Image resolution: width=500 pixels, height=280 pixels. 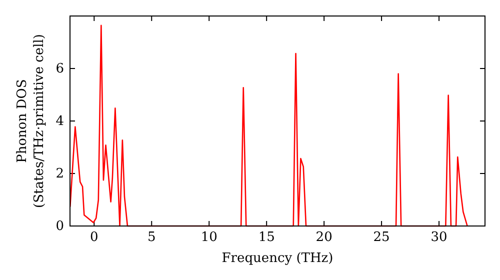 What do you see at coordinates (60, 226) in the screenshot?
I see `y-tick-label: 0` at bounding box center [60, 226].